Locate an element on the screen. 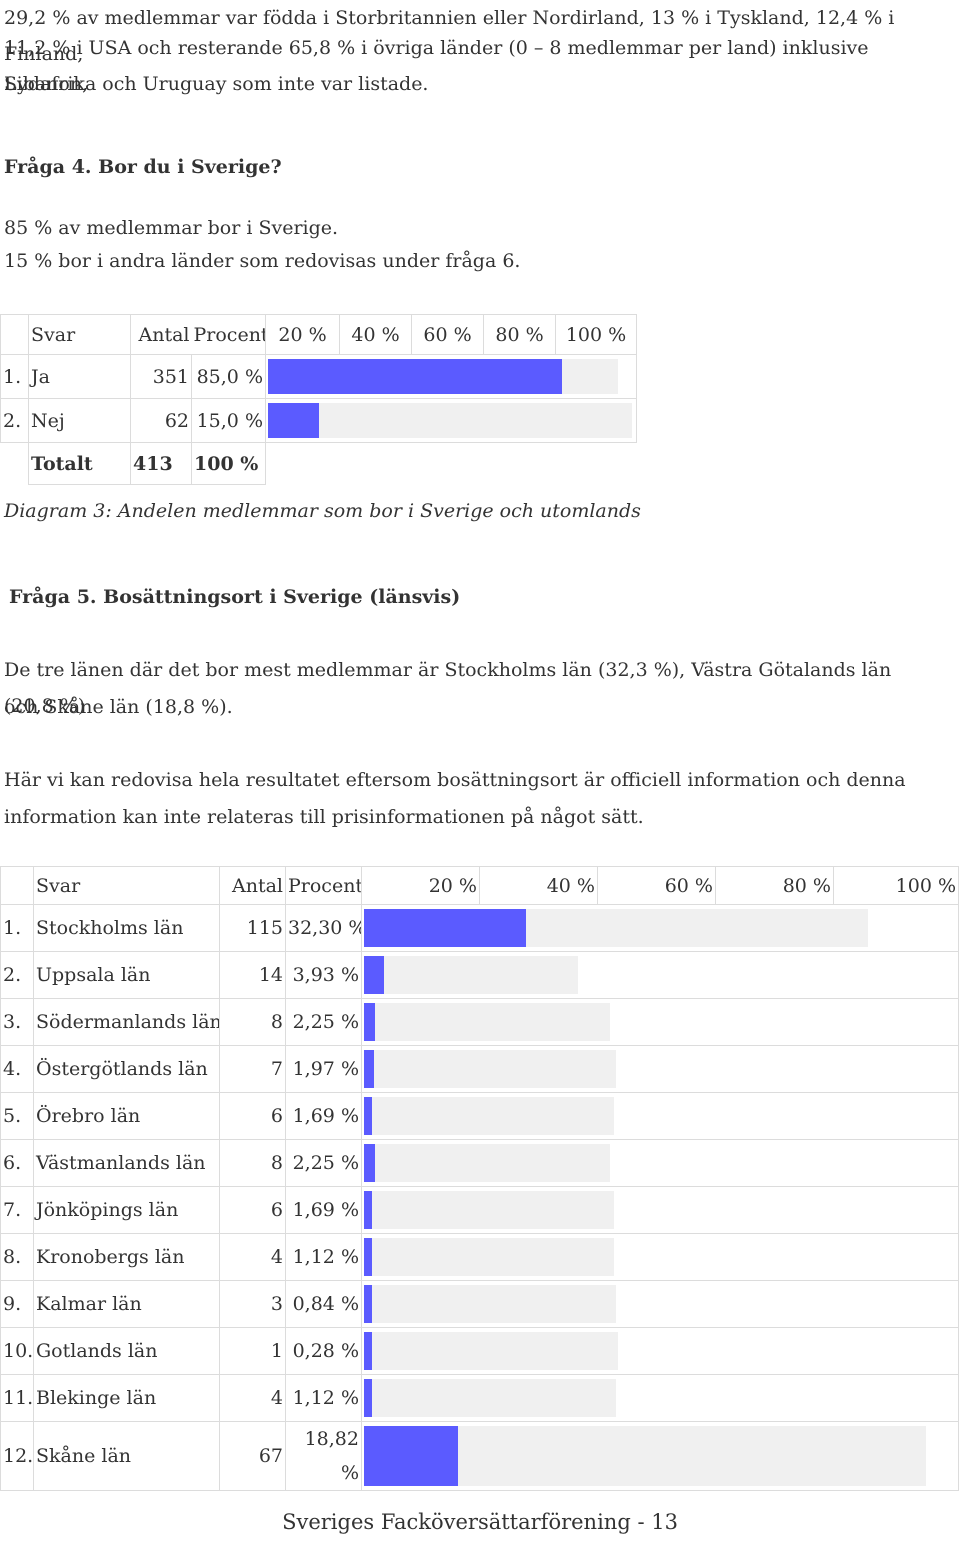 The image size is (960, 1542). row-antal: 6 is located at coordinates (252, 1116).